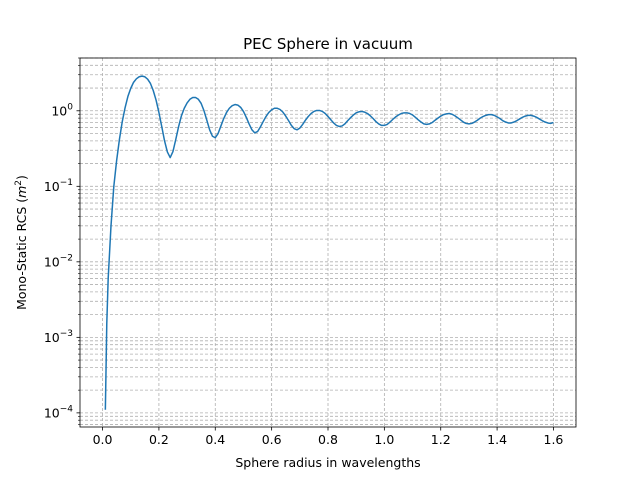 This screenshot has width=640, height=480. Describe the element at coordinates (272, 439) in the screenshot. I see `x-tick-label: 0.6` at that location.